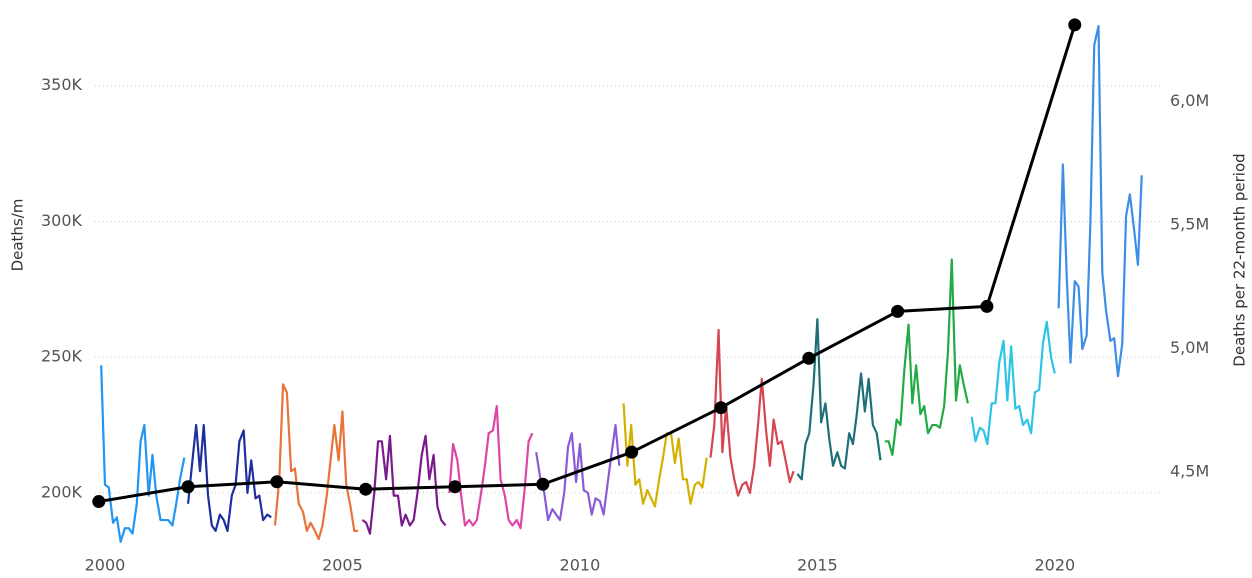 The image size is (1252, 578). Describe the element at coordinates (18, 235) in the screenshot. I see `y-axis-title: Deaths/m` at that location.